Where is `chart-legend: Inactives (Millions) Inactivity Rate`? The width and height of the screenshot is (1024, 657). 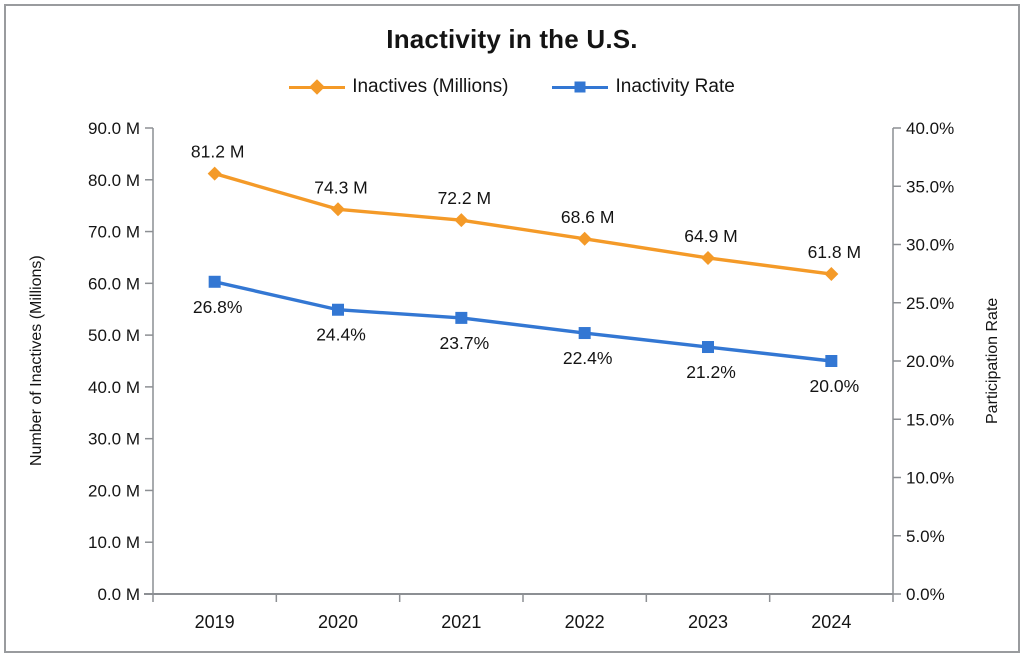 chart-legend: Inactives (Millions) Inactivity Rate is located at coordinates (512, 87).